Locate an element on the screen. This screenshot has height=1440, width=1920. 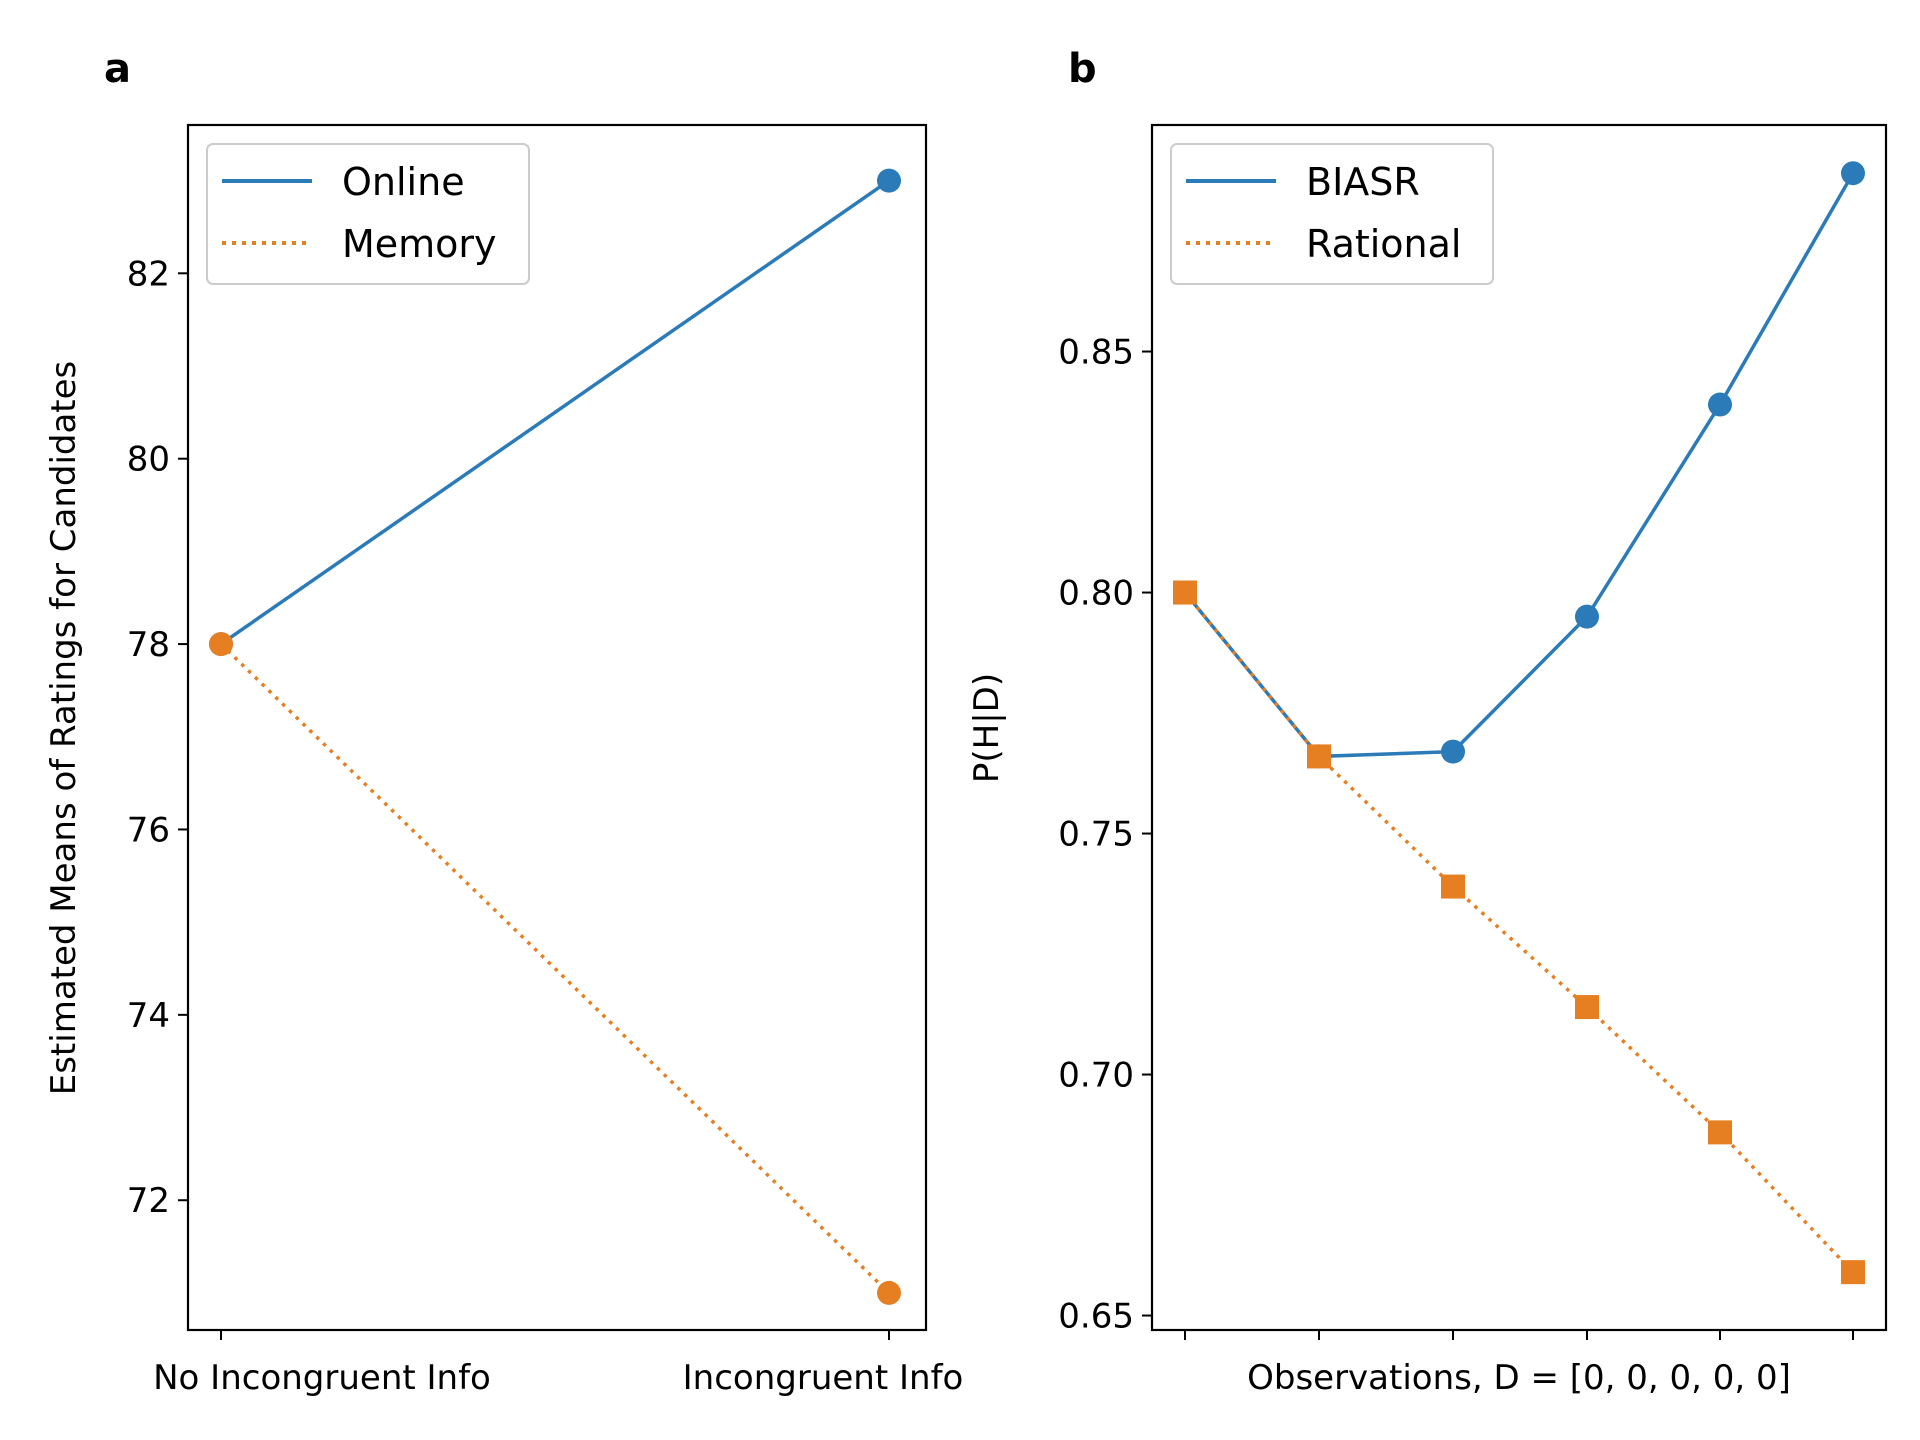
panel-b-y-tick-label-4: 0.85 is located at coordinates (1096, 353).